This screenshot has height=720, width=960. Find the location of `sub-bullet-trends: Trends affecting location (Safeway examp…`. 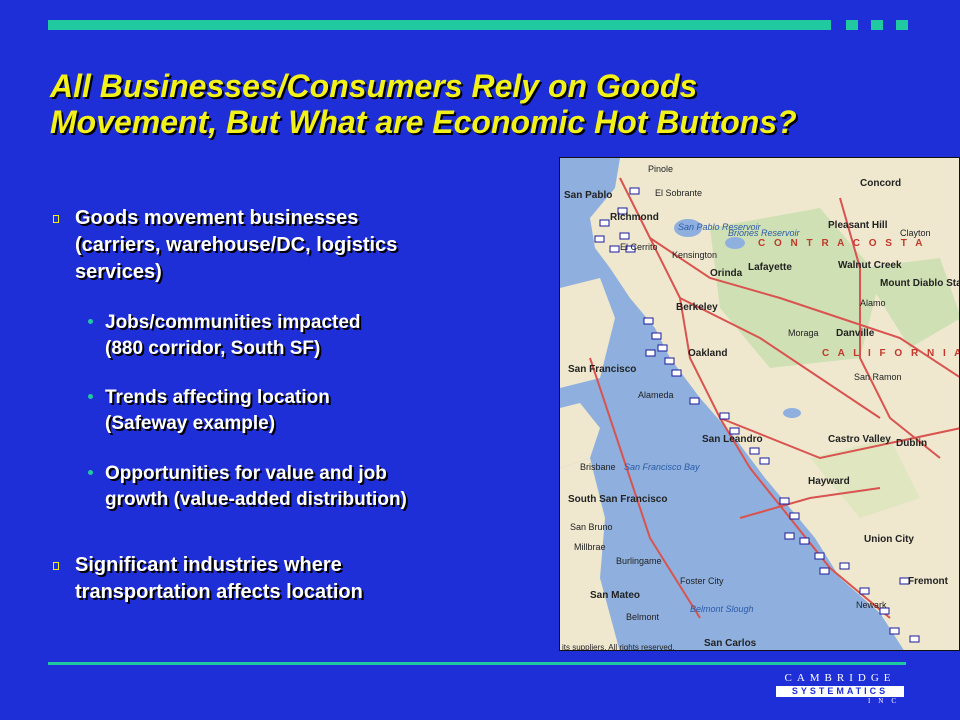

sub-bullet-trends: Trends affecting location (Safeway examp… is located at coordinates (209, 411).